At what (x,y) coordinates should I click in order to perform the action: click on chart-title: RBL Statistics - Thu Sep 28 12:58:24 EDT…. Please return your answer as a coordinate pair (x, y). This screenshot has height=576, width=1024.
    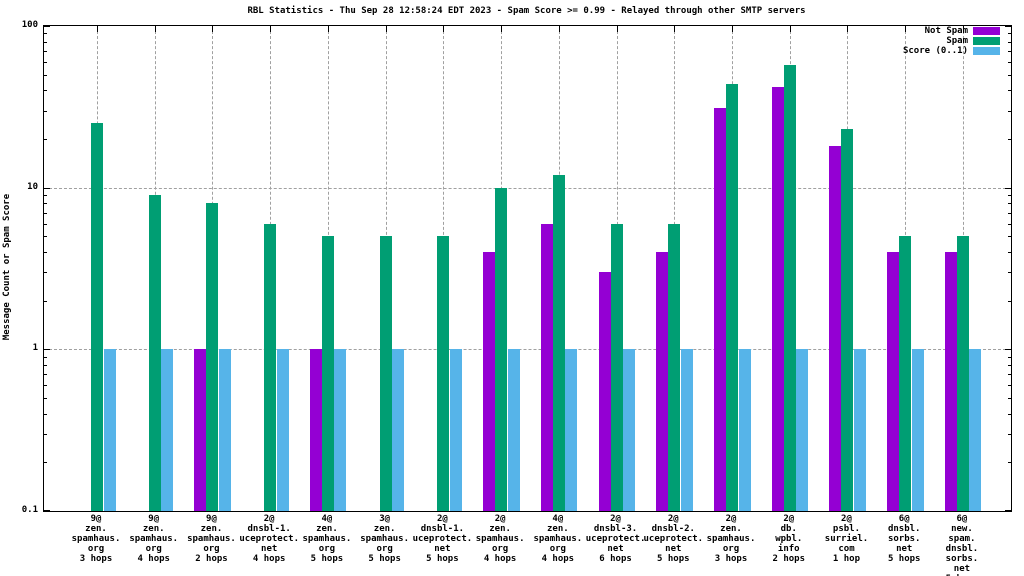
    Looking at the image, I should click on (526, 11).